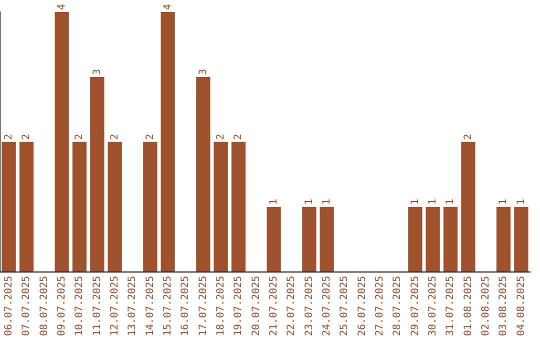  I want to click on x-tick-label: 22.07.2025, so click(292, 306).